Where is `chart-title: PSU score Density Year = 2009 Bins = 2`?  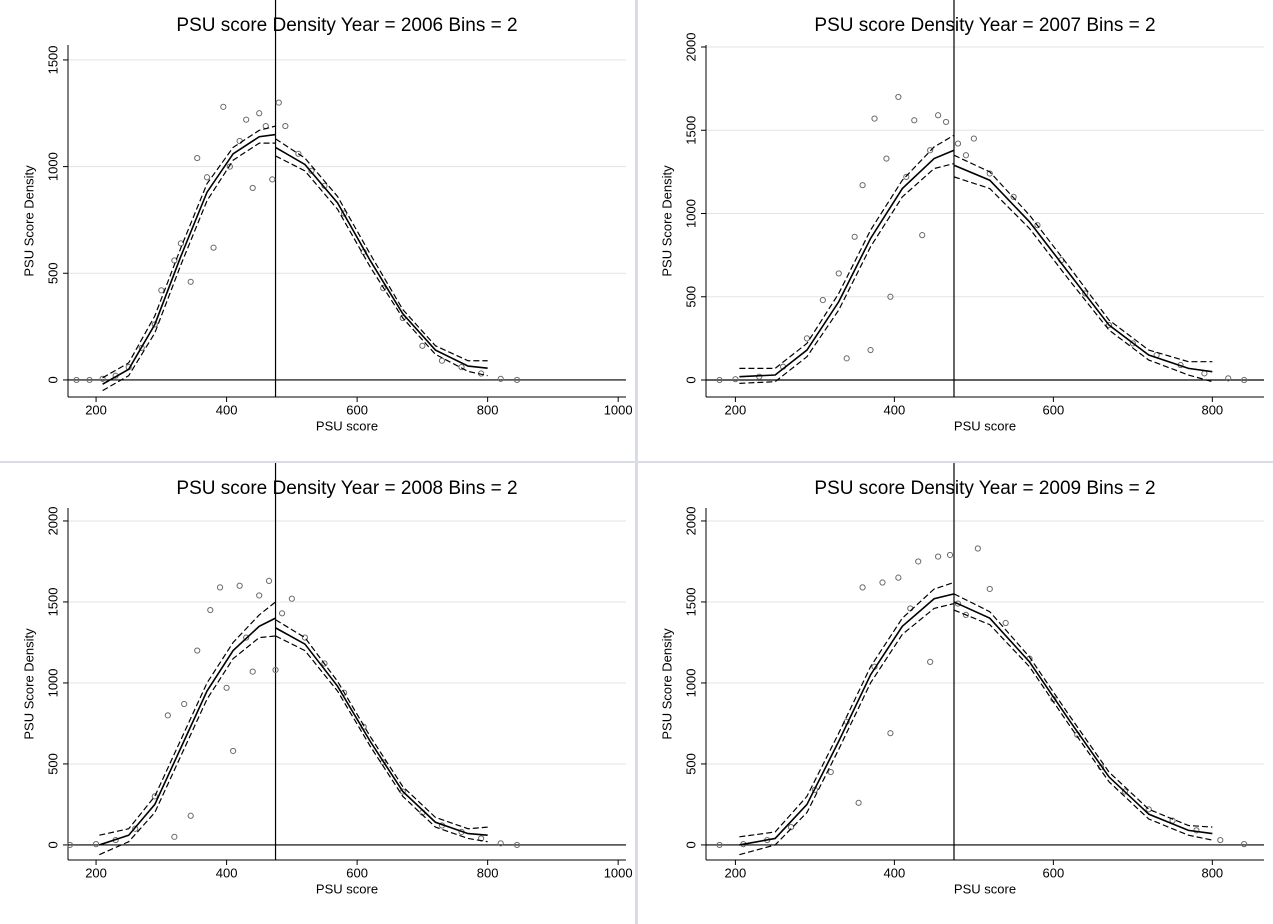
chart-title: PSU score Density Year = 2009 Bins = 2 is located at coordinates (984, 488).